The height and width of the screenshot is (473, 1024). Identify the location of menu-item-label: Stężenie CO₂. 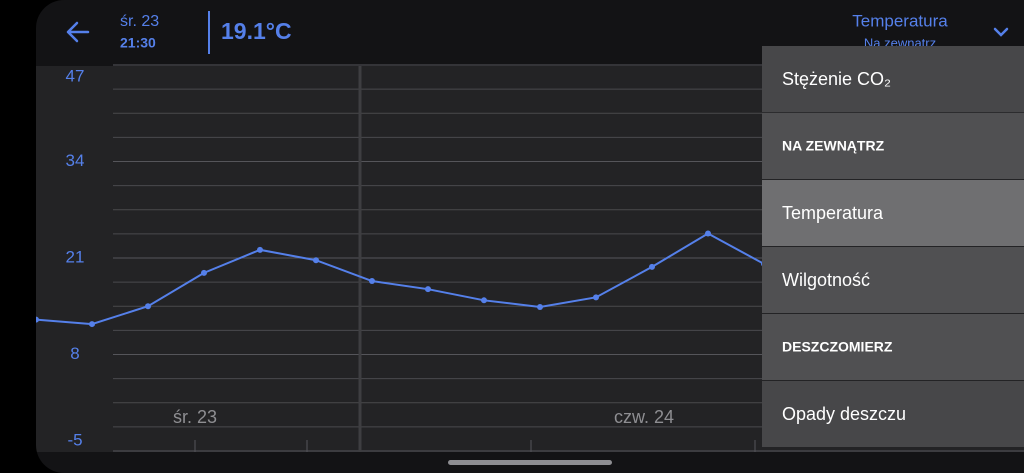
(836, 79).